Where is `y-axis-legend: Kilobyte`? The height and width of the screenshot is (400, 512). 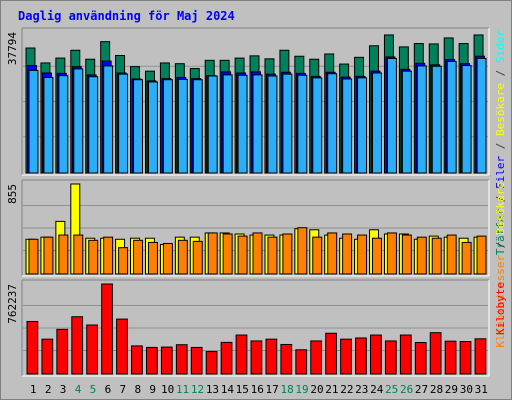
y-axis-legend: Kilobyte is located at coordinates (500, 308).